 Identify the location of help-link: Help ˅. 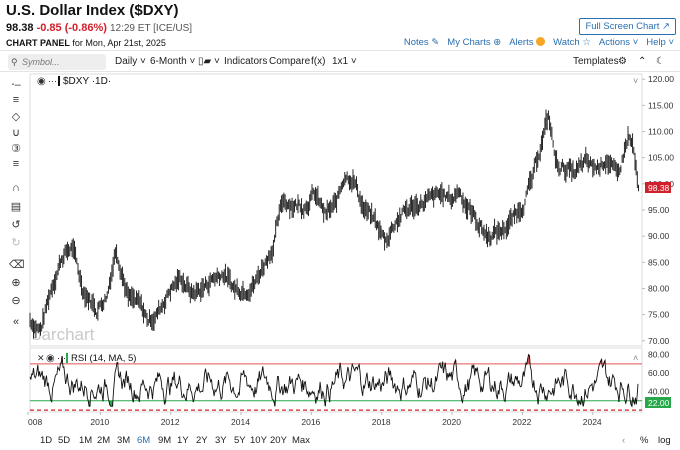
(660, 42).